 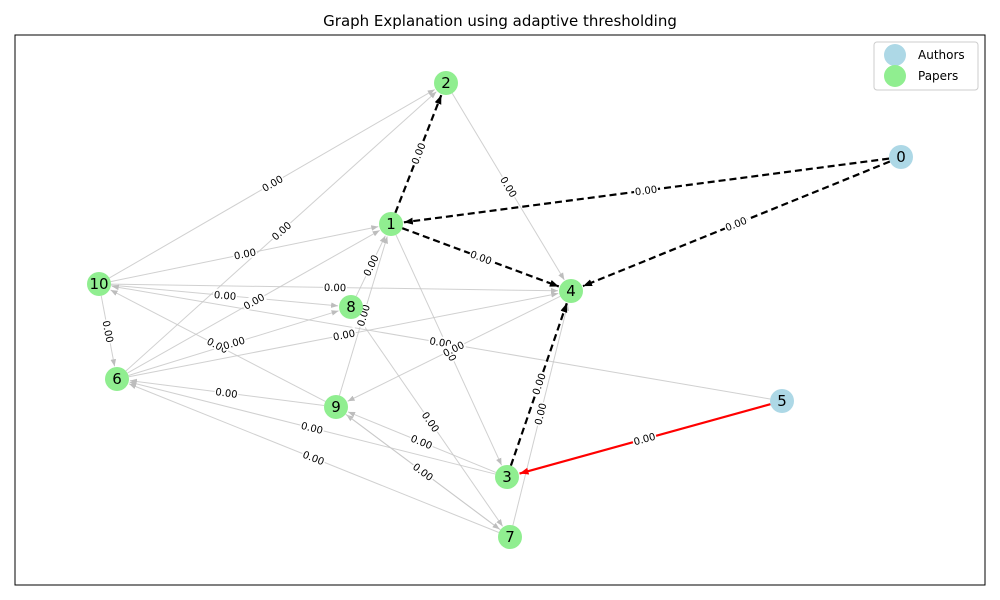 What do you see at coordinates (895, 55) in the screenshot?
I see `legend-authors-marker` at bounding box center [895, 55].